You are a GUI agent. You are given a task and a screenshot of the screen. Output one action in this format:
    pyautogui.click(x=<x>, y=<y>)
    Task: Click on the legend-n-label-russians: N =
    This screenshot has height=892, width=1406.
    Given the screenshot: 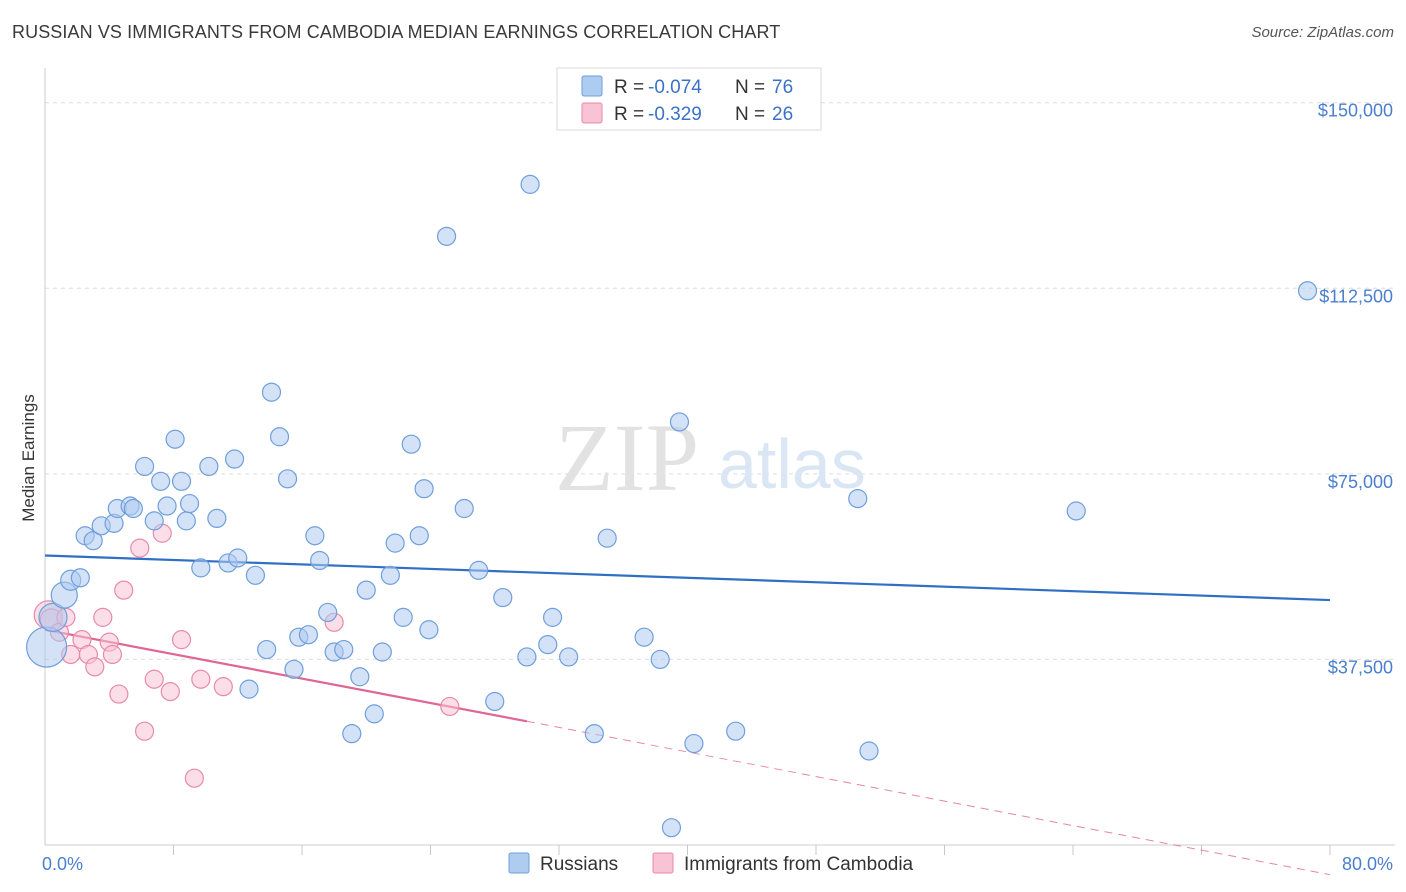 What is the action you would take?
    pyautogui.click(x=752, y=87)
    